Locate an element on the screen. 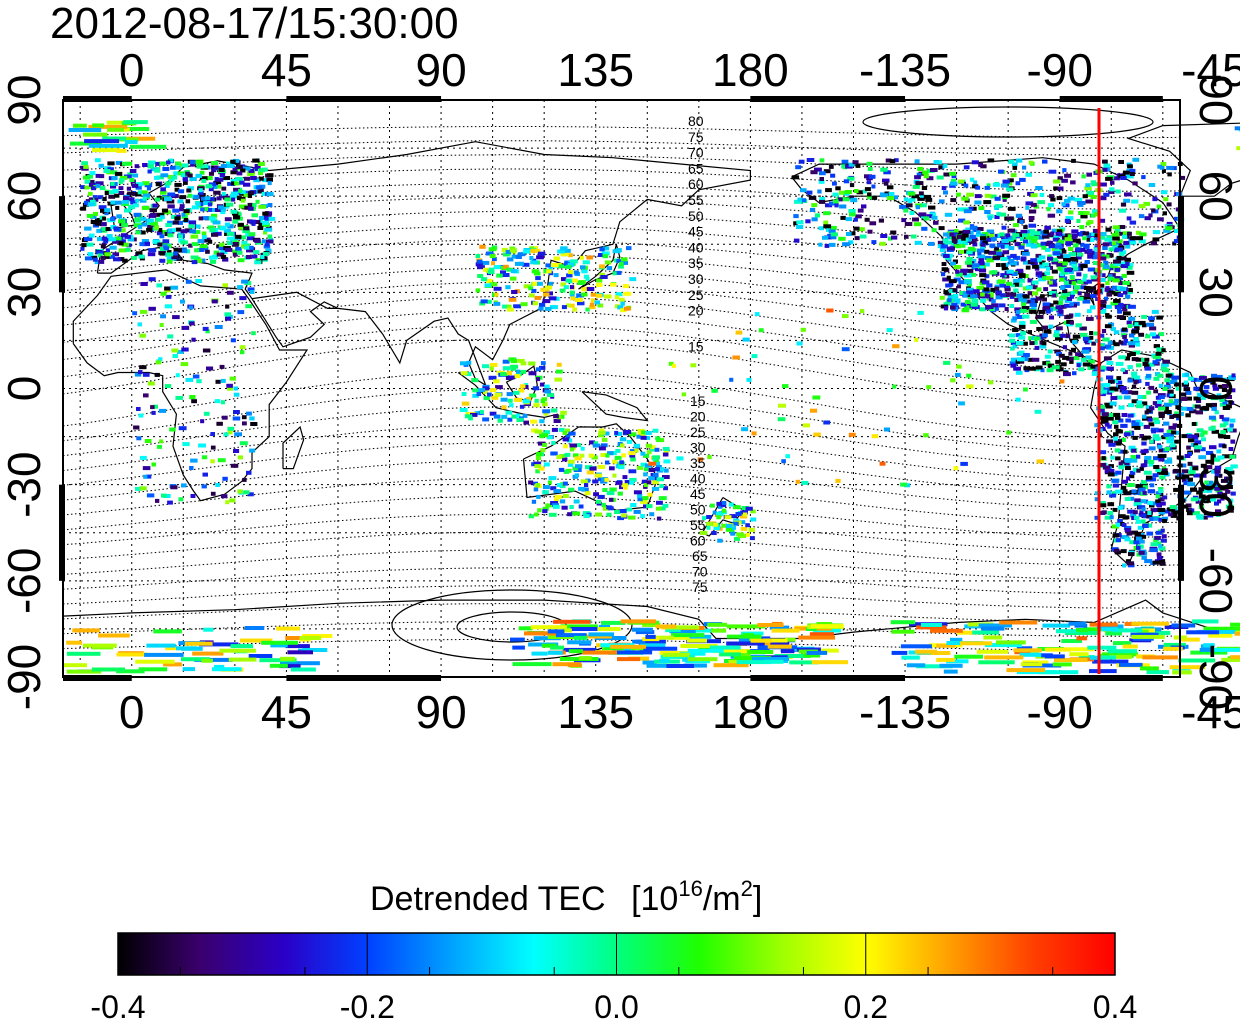  left-lat-tick-label: -90 is located at coordinates (25, 677).